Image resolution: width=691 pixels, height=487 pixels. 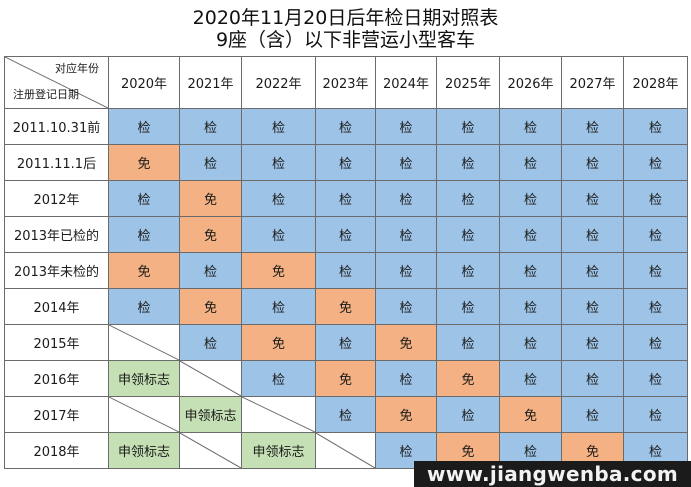 I want to click on table-row: 2013年已检的检免检检检检检检检, so click(x=346, y=234).